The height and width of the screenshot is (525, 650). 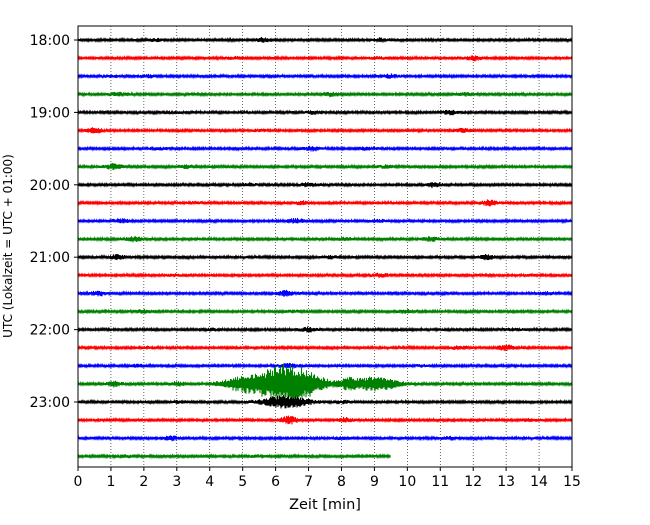 I want to click on x-tick-label: 3, so click(x=176, y=482).